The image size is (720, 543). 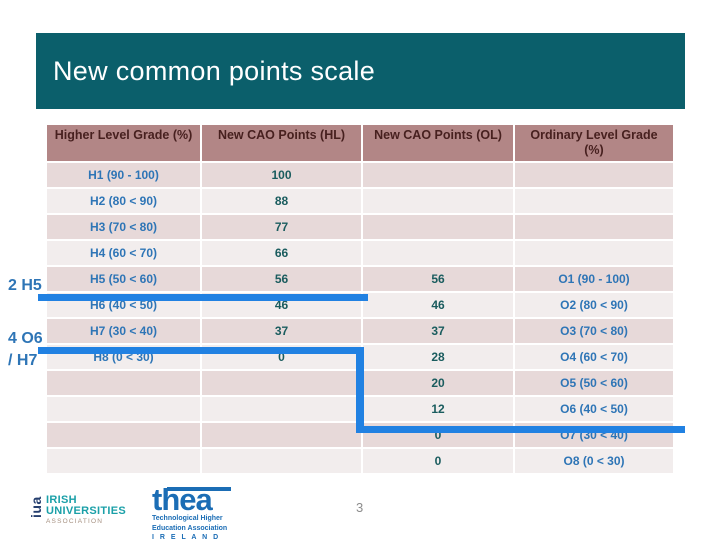 What do you see at coordinates (438, 305) in the screenshot?
I see `table-cell: 46` at bounding box center [438, 305].